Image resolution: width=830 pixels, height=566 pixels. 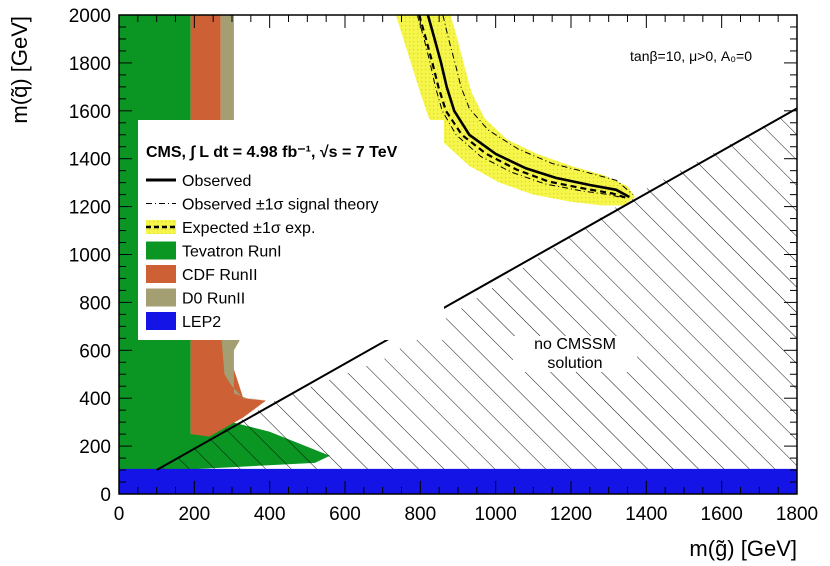 What do you see at coordinates (575, 344) in the screenshot?
I see `annotation-line-1: no CMSSM` at bounding box center [575, 344].